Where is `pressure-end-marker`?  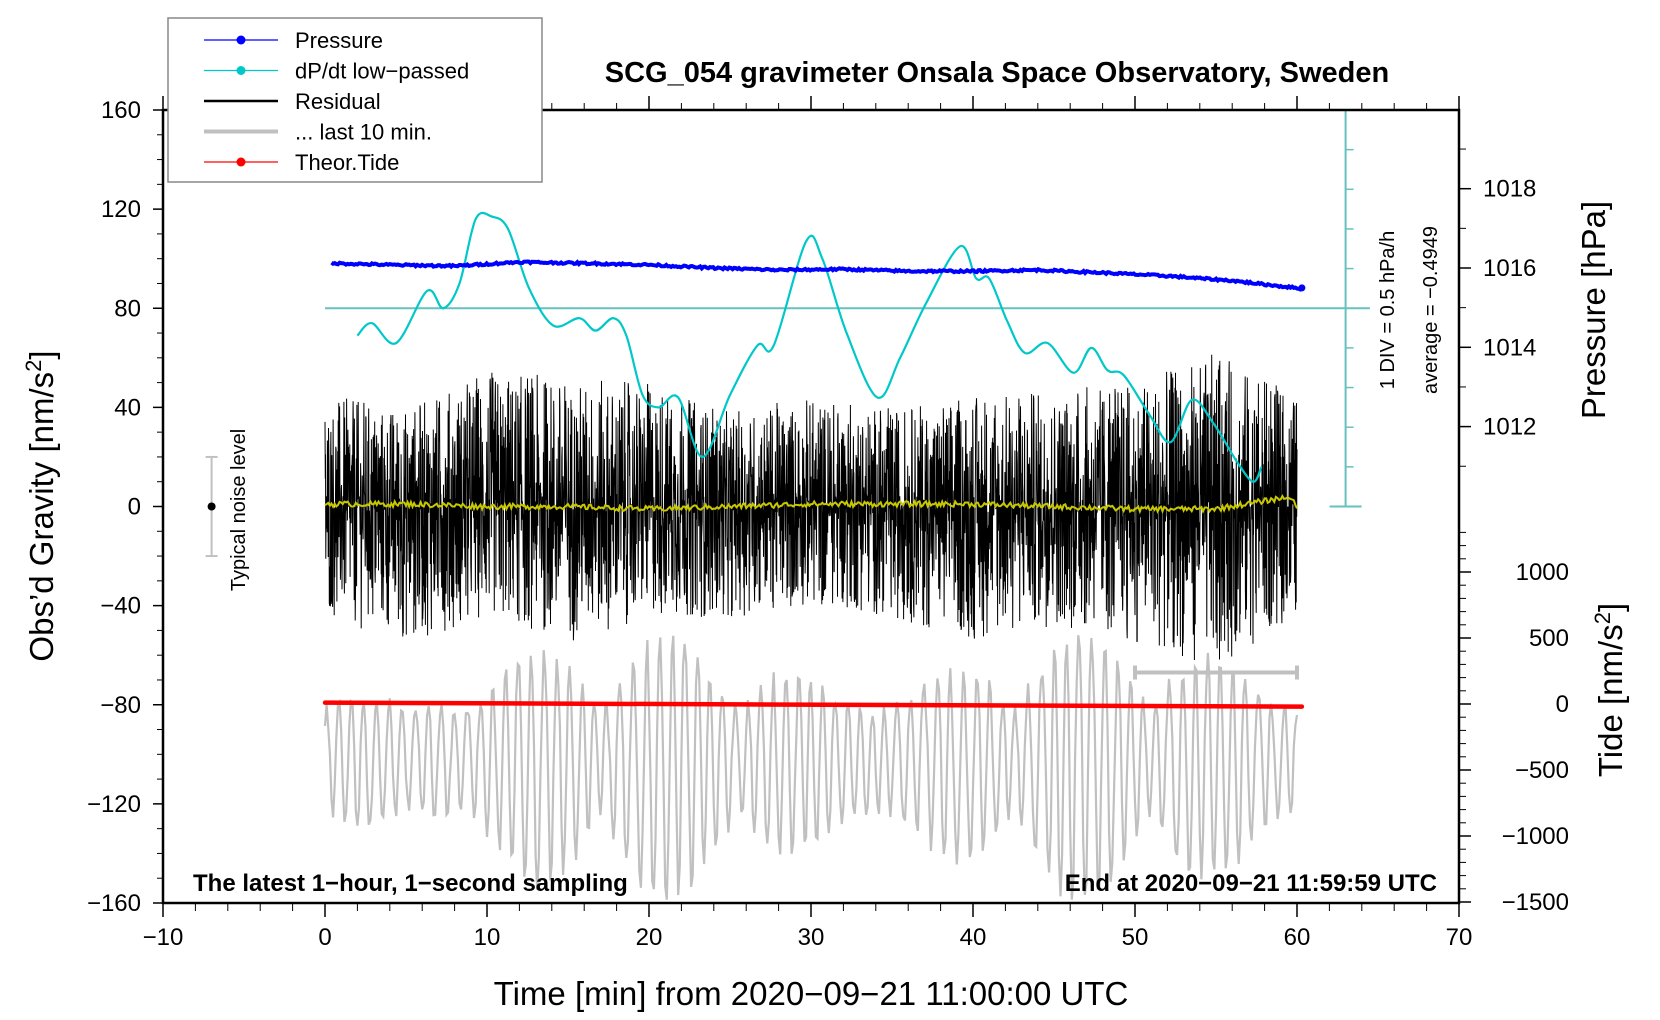 pressure-end-marker is located at coordinates (1302, 288).